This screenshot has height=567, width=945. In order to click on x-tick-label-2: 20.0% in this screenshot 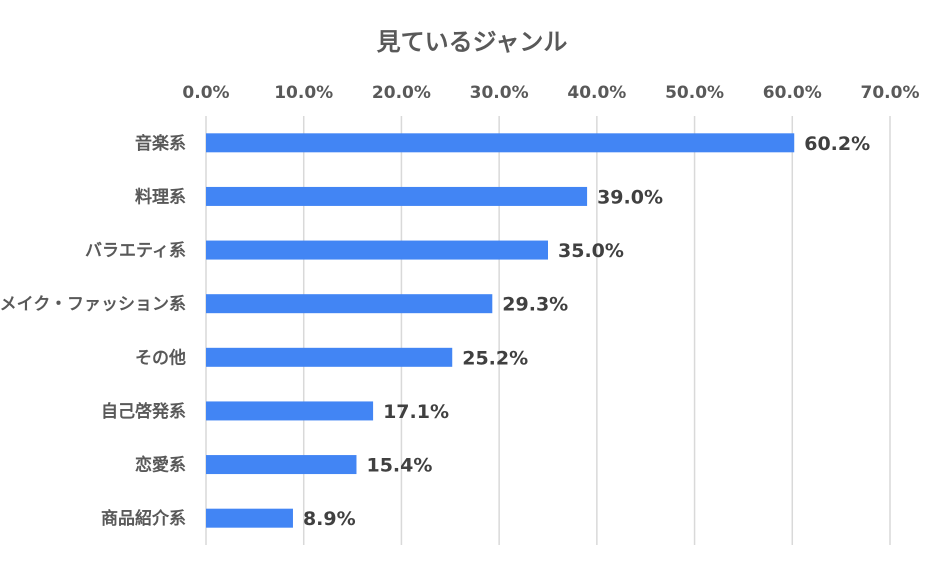, I will do `click(401, 93)`.